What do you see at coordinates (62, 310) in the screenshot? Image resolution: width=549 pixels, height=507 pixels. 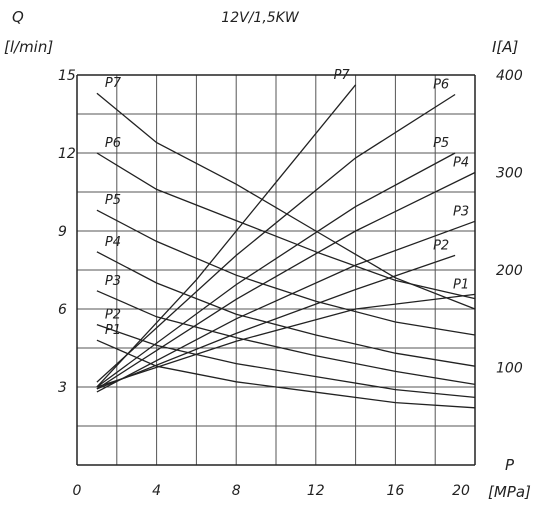 I see `y-left-tick-label: 6` at bounding box center [62, 310].